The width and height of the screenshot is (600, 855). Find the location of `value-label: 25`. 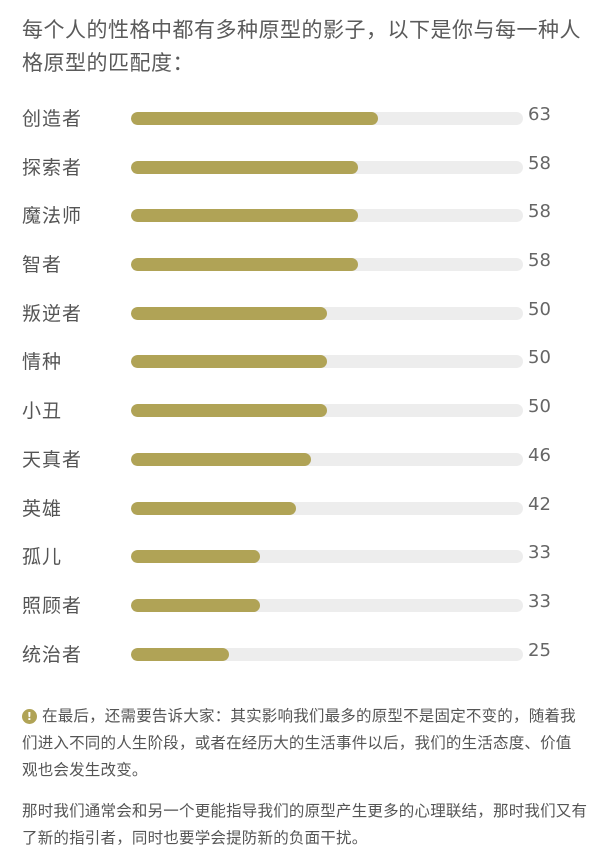

value-label: 25 is located at coordinates (539, 650).